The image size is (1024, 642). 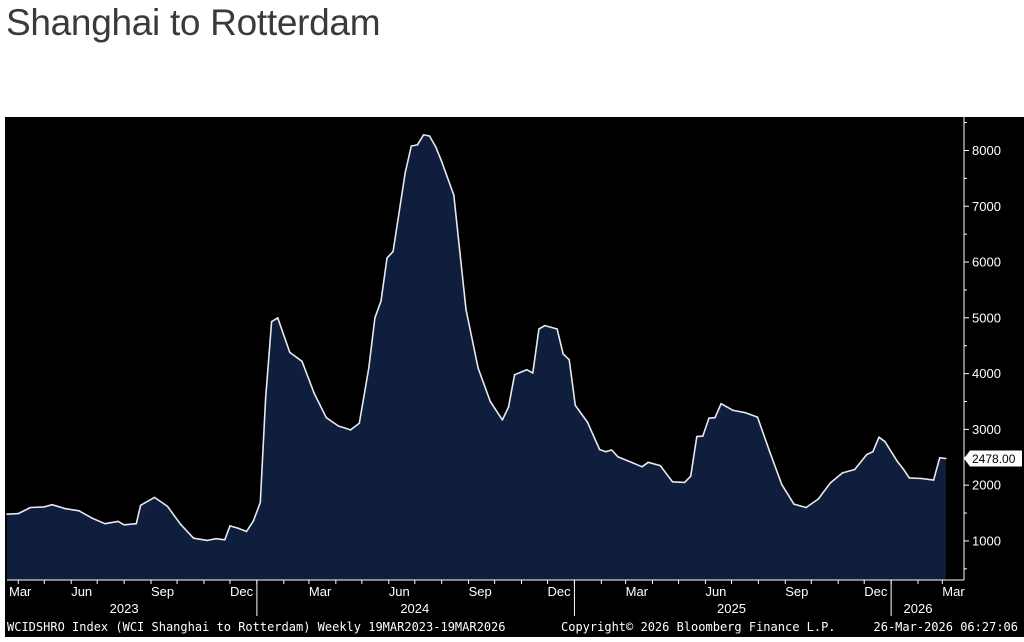 What do you see at coordinates (918, 608) in the screenshot?
I see `year-label: 2026` at bounding box center [918, 608].